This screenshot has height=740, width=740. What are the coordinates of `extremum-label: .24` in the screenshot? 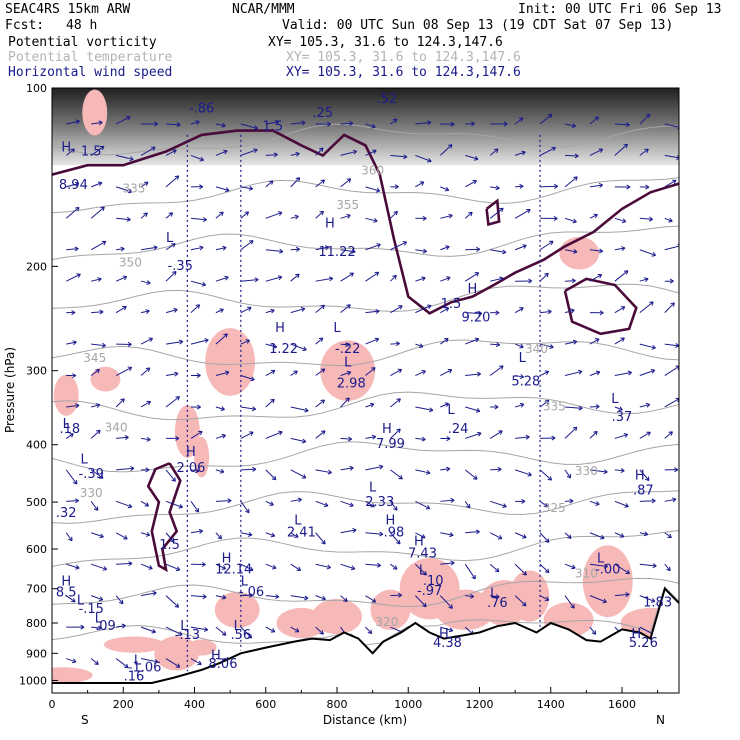 It's located at (458, 429).